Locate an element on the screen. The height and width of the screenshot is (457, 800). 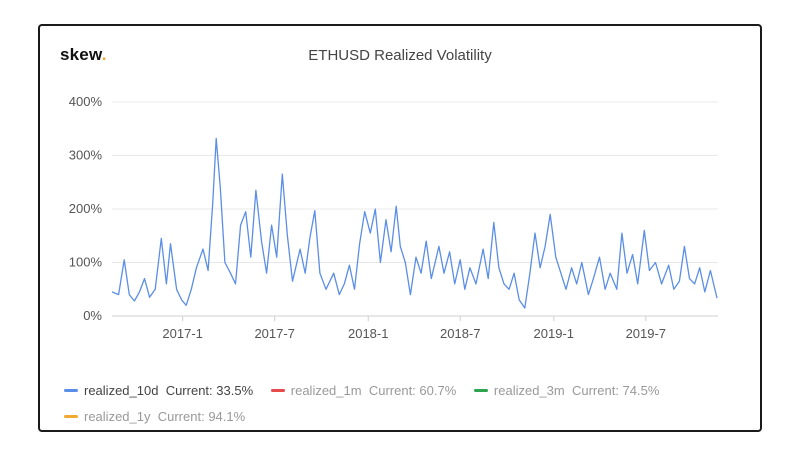
skew-logo: skew. is located at coordinates (83, 55).